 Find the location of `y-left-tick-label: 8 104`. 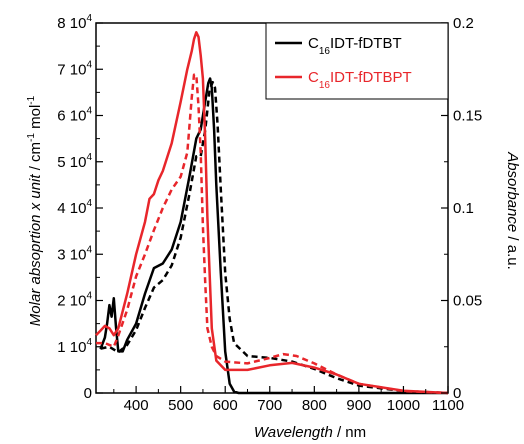

y-left-tick-label: 8 104 is located at coordinates (74, 22).